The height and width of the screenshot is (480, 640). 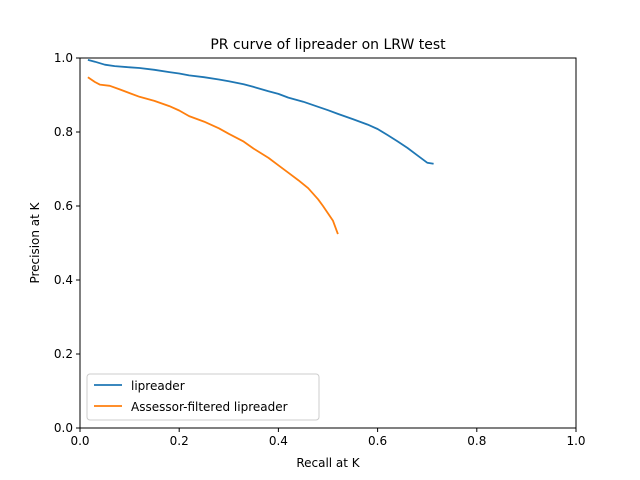 What do you see at coordinates (377, 441) in the screenshot?
I see `x-tick-label: 0.6` at bounding box center [377, 441].